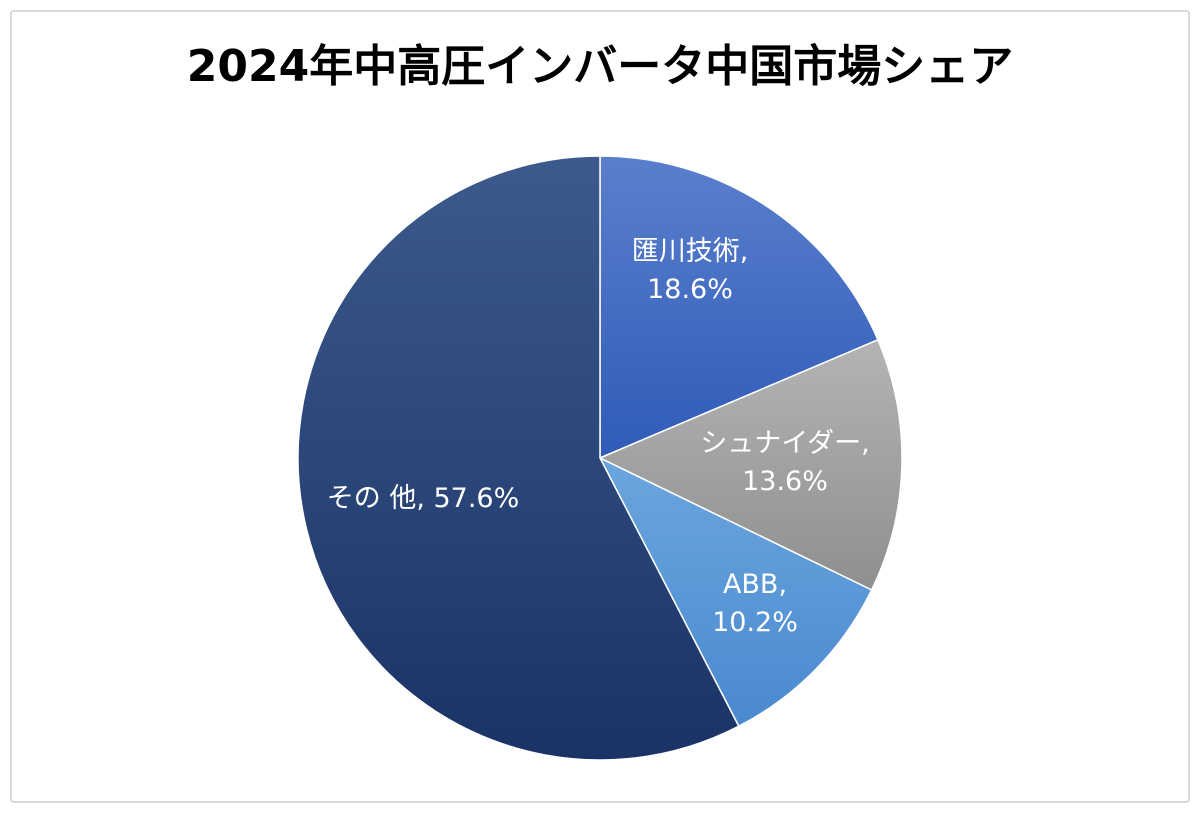 This screenshot has width=1200, height=813. What do you see at coordinates (755, 584) in the screenshot?
I see `slice-label-name-2: ABB,` at bounding box center [755, 584].